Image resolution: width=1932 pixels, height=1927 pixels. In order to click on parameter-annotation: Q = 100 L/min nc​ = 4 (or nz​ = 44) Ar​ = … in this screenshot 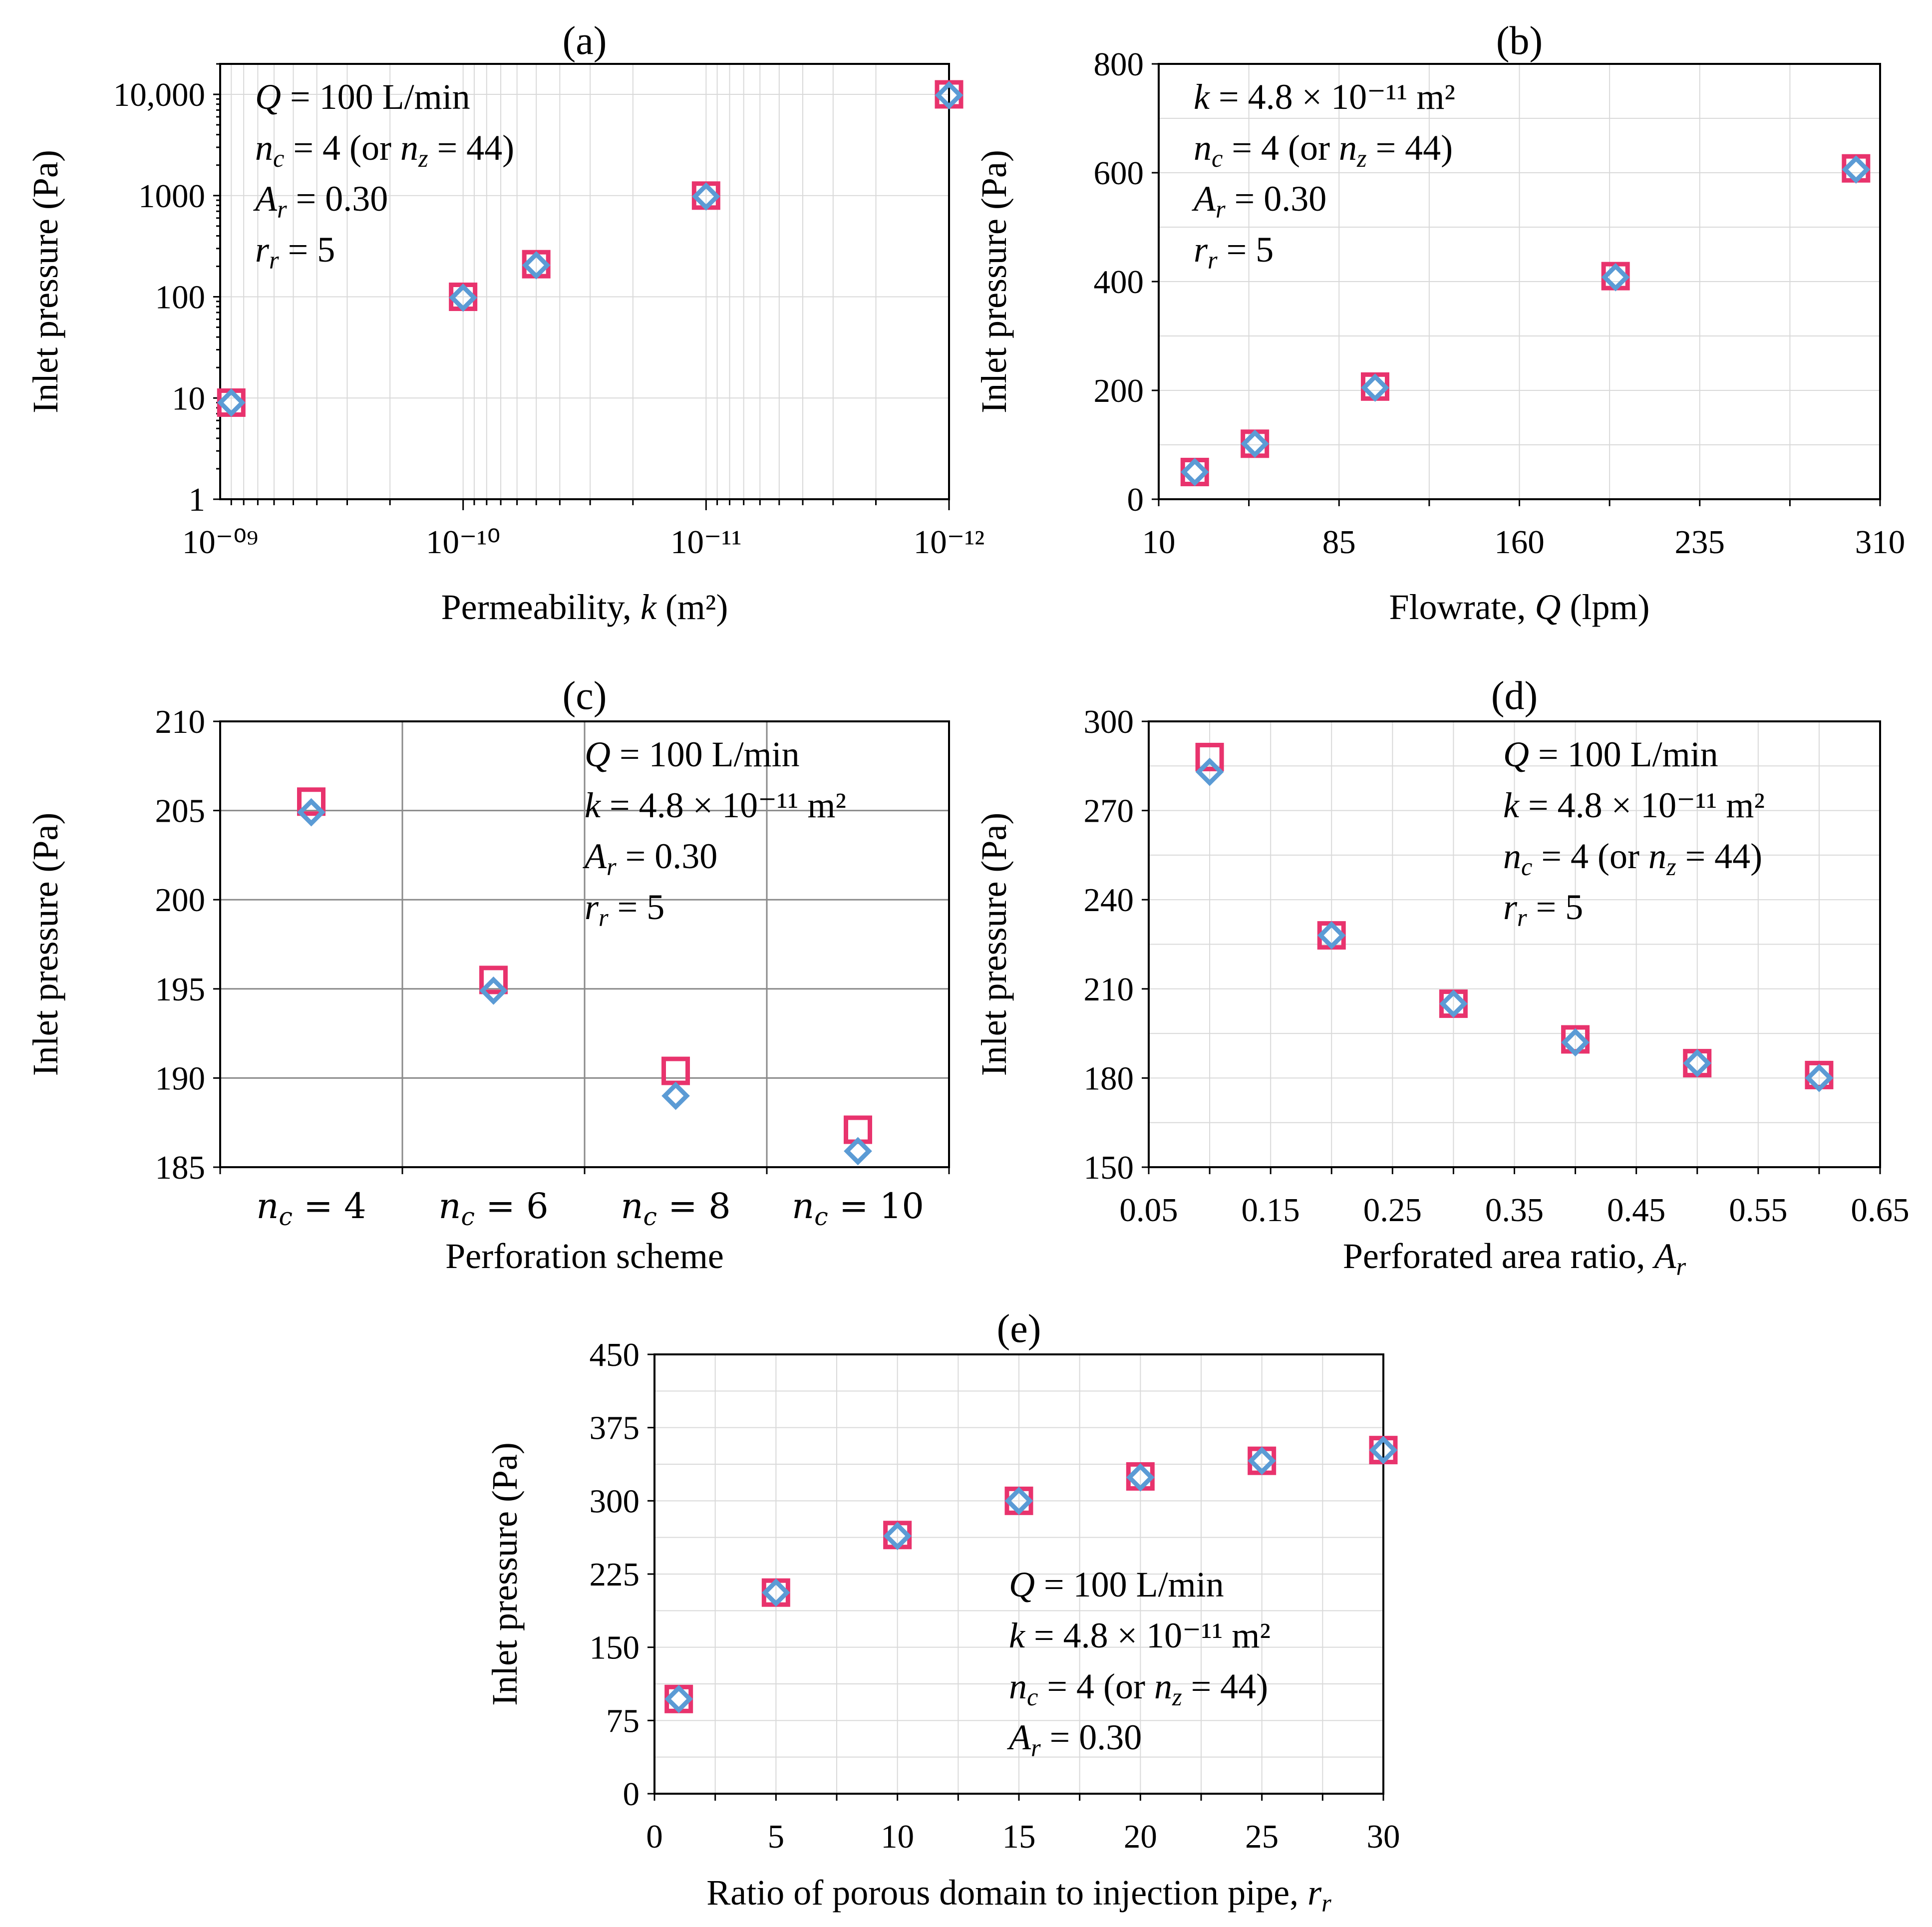, I will do `click(383, 175)`.